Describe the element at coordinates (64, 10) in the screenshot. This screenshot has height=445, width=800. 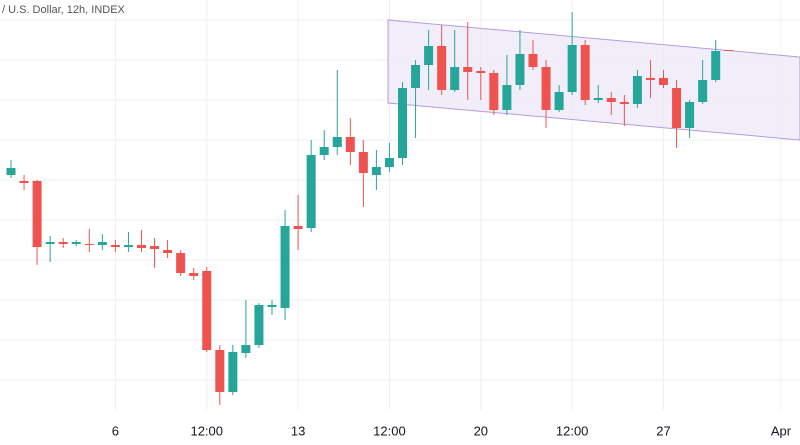
I see `chart-title: / U.S. Dollar, 12h, INDEX` at that location.